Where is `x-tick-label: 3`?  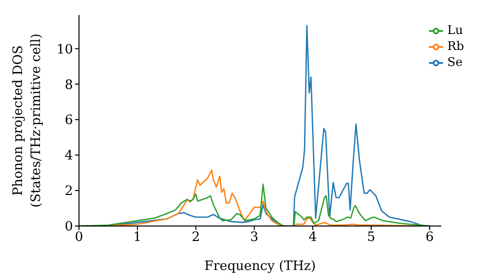
x-tick-label: 3 is located at coordinates (254, 238).